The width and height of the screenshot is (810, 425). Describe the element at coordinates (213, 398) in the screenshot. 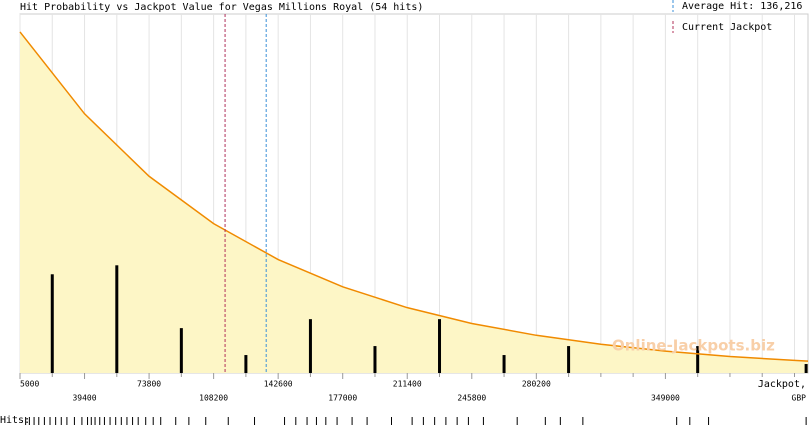

I see `x-tick-label: 108200` at that location.